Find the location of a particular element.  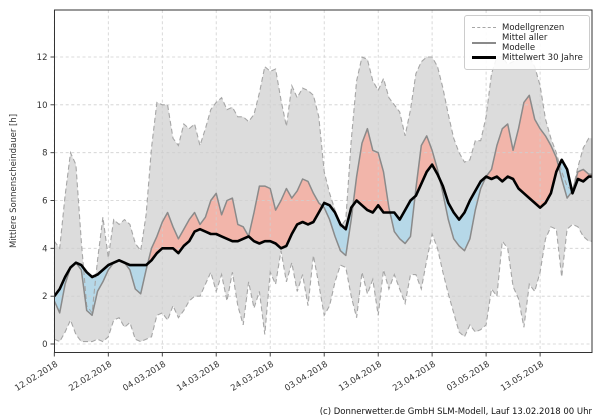

gray-line-icon is located at coordinates (484, 42).